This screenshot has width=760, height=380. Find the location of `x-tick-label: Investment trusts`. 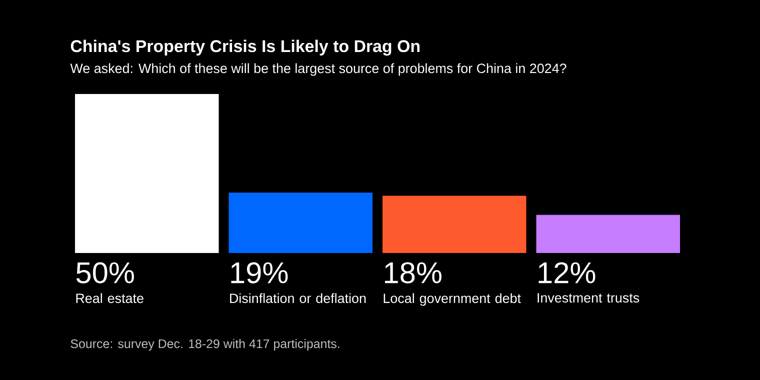

x-tick-label: Investment trusts is located at coordinates (589, 298).